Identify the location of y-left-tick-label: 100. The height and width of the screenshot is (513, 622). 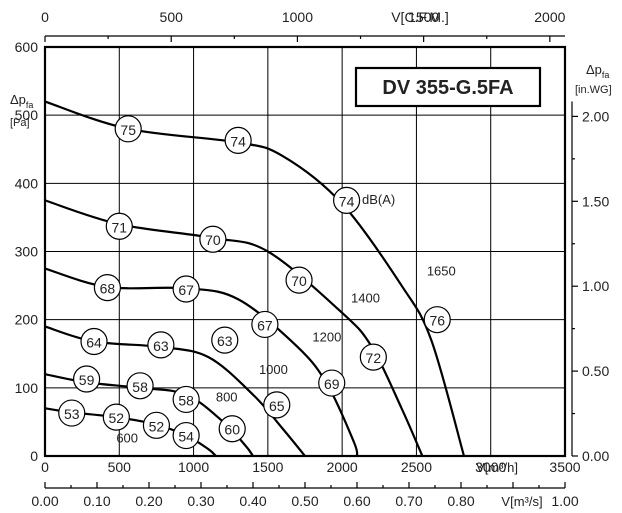
(27, 388).